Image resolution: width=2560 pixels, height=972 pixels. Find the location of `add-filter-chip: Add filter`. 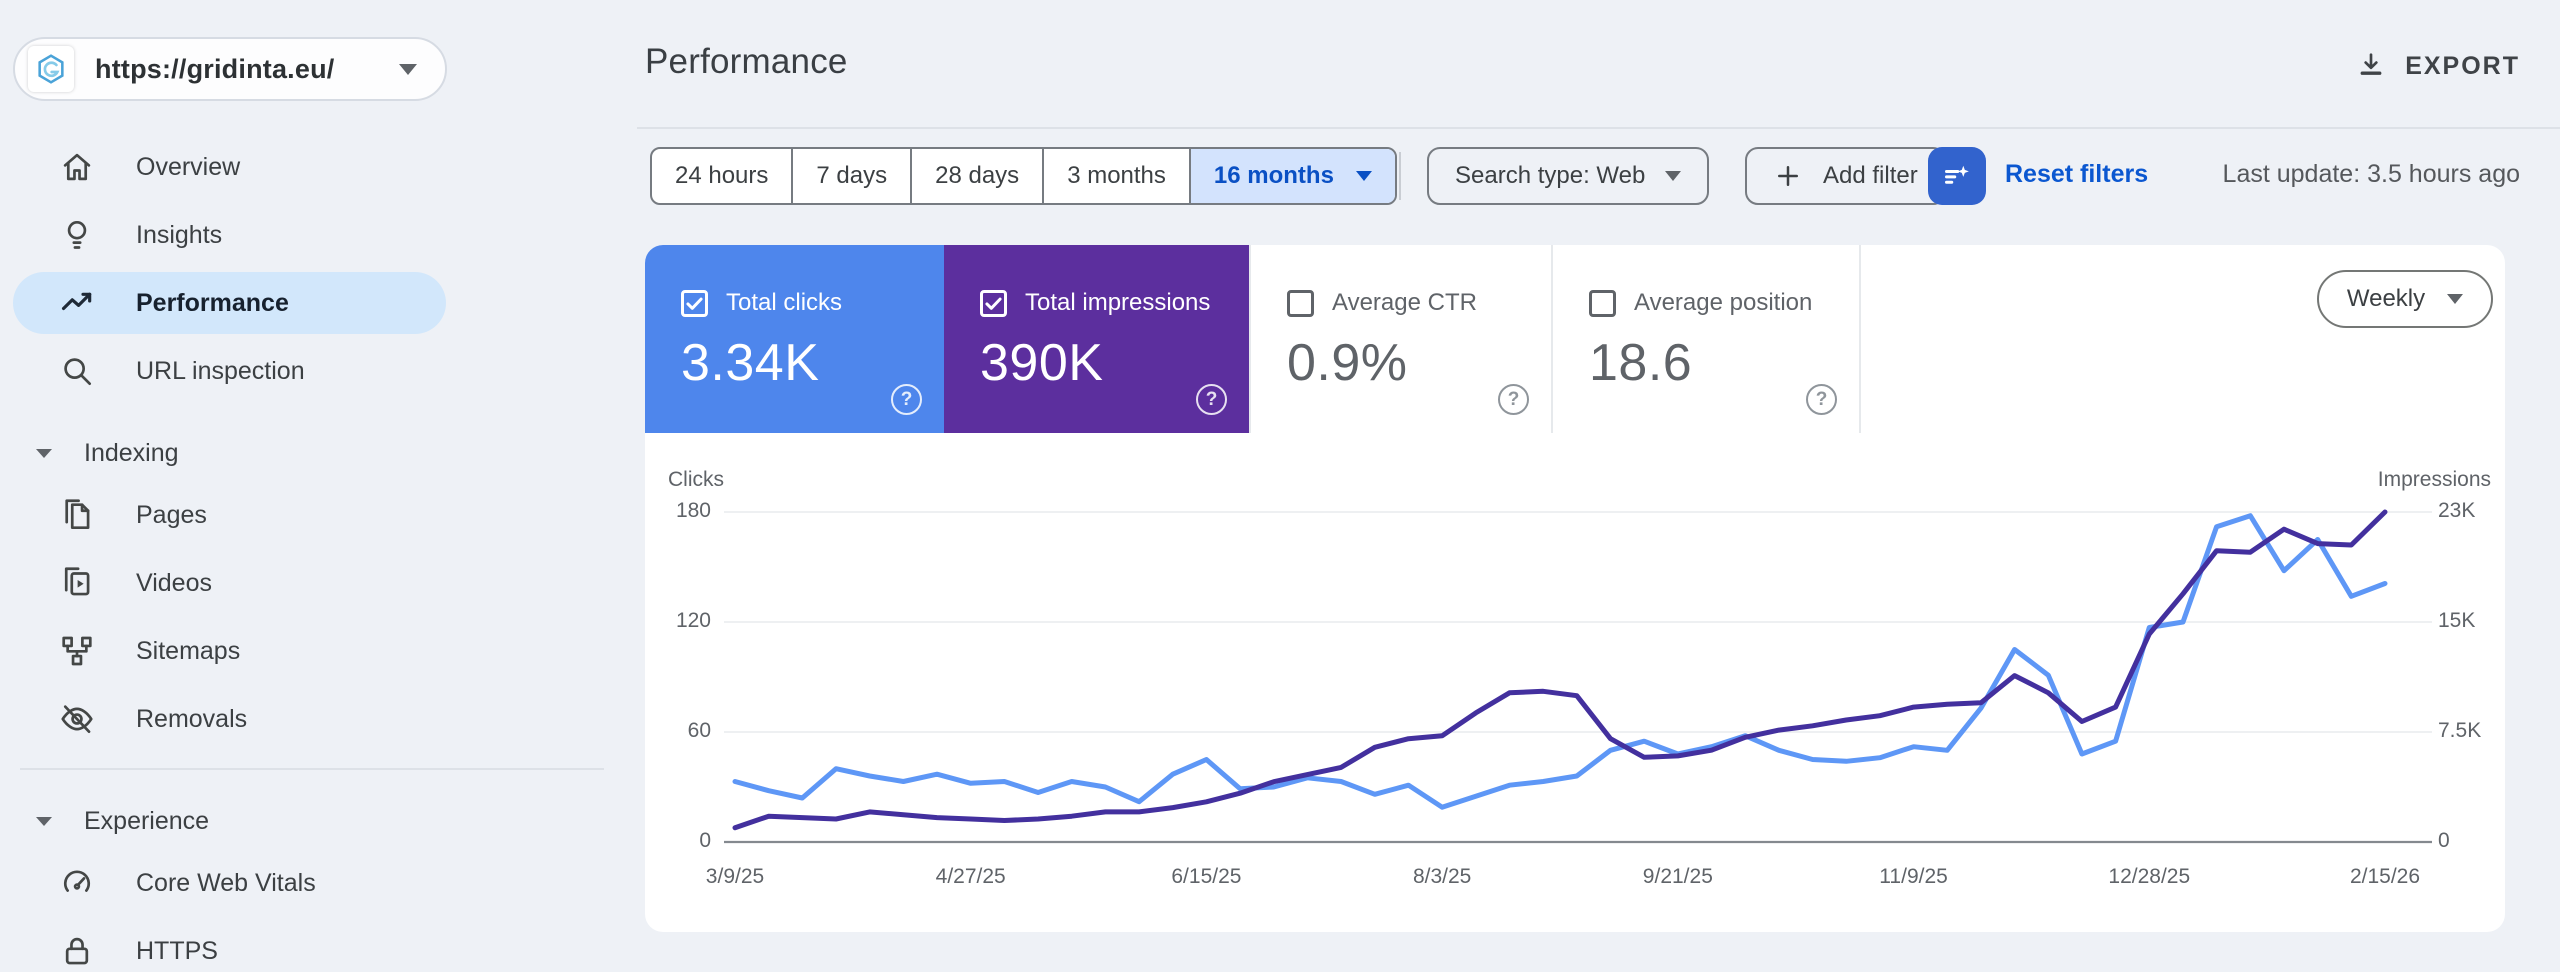

add-filter-chip: Add filter is located at coordinates (1845, 176).